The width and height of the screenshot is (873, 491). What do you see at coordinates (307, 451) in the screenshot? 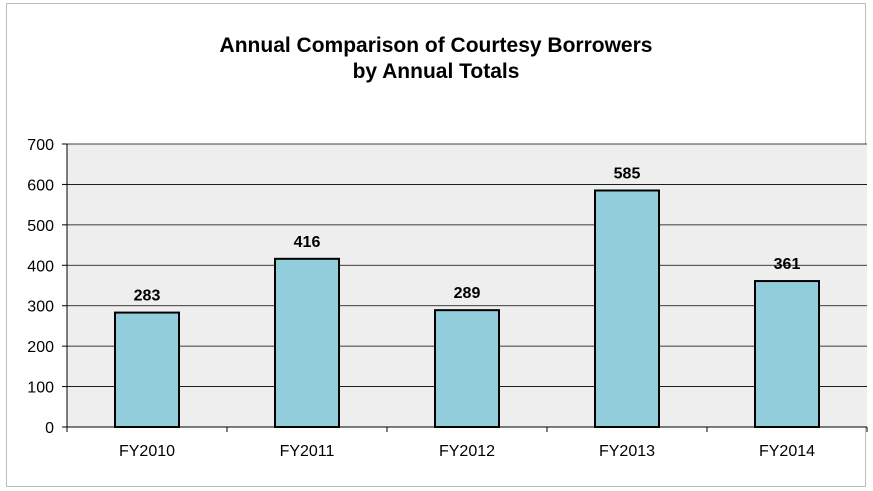
I see `x-tick-label: FY2011` at bounding box center [307, 451].